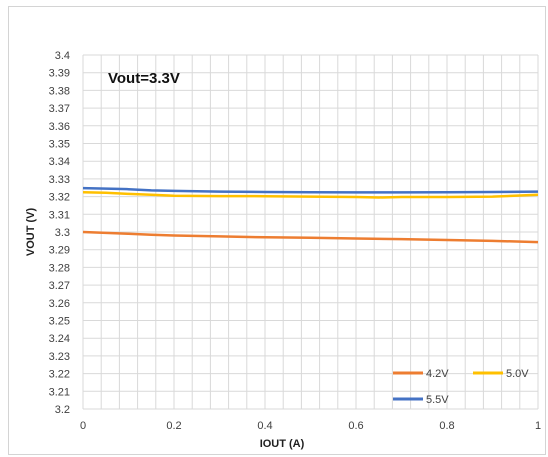 This screenshot has height=457, width=548. Describe the element at coordinates (62, 56) in the screenshot. I see `y-tick-label: 3.4` at that location.